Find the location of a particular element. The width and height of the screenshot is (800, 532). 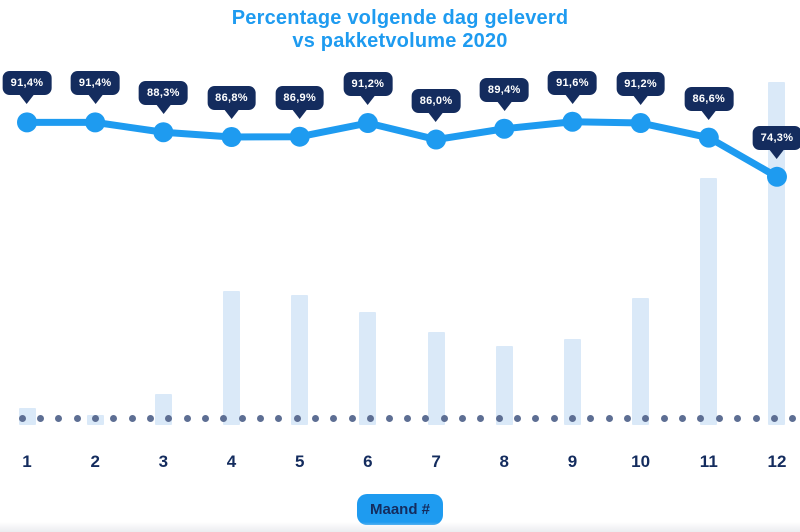

x-axis-label-2: 2 is located at coordinates (95, 461).